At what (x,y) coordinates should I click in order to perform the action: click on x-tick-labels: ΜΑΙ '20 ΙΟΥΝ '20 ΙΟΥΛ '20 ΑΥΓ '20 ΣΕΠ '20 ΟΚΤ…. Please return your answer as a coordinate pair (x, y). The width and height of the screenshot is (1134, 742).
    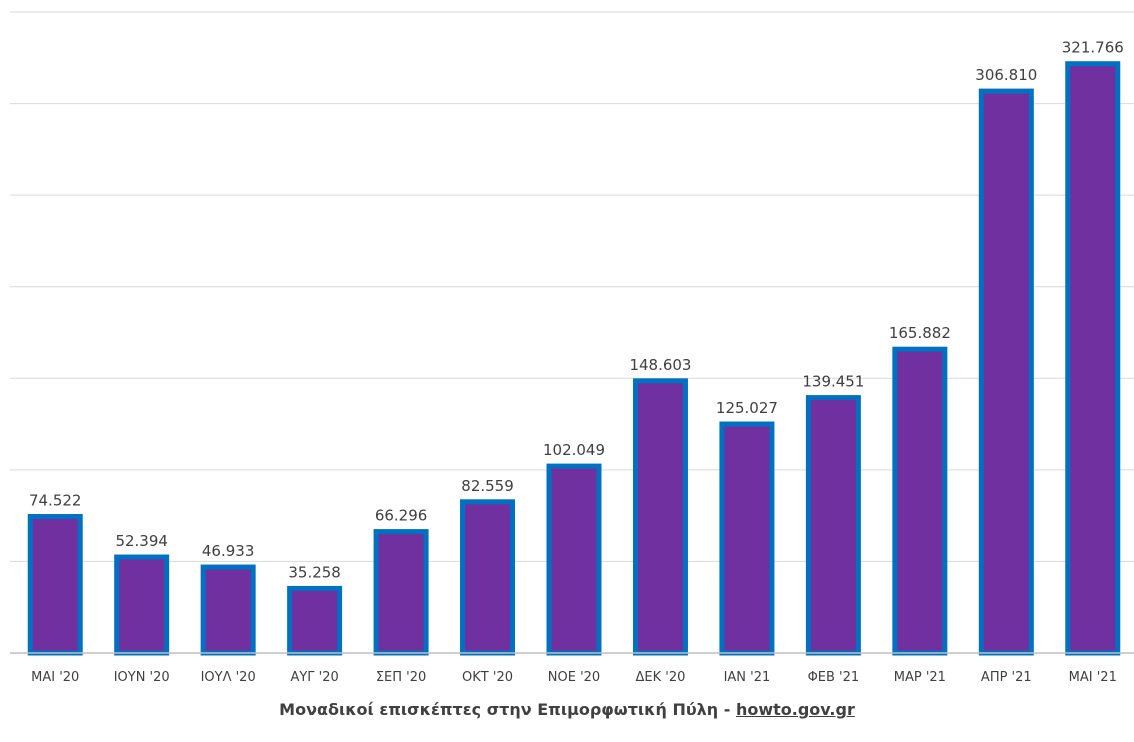
    Looking at the image, I should click on (574, 677).